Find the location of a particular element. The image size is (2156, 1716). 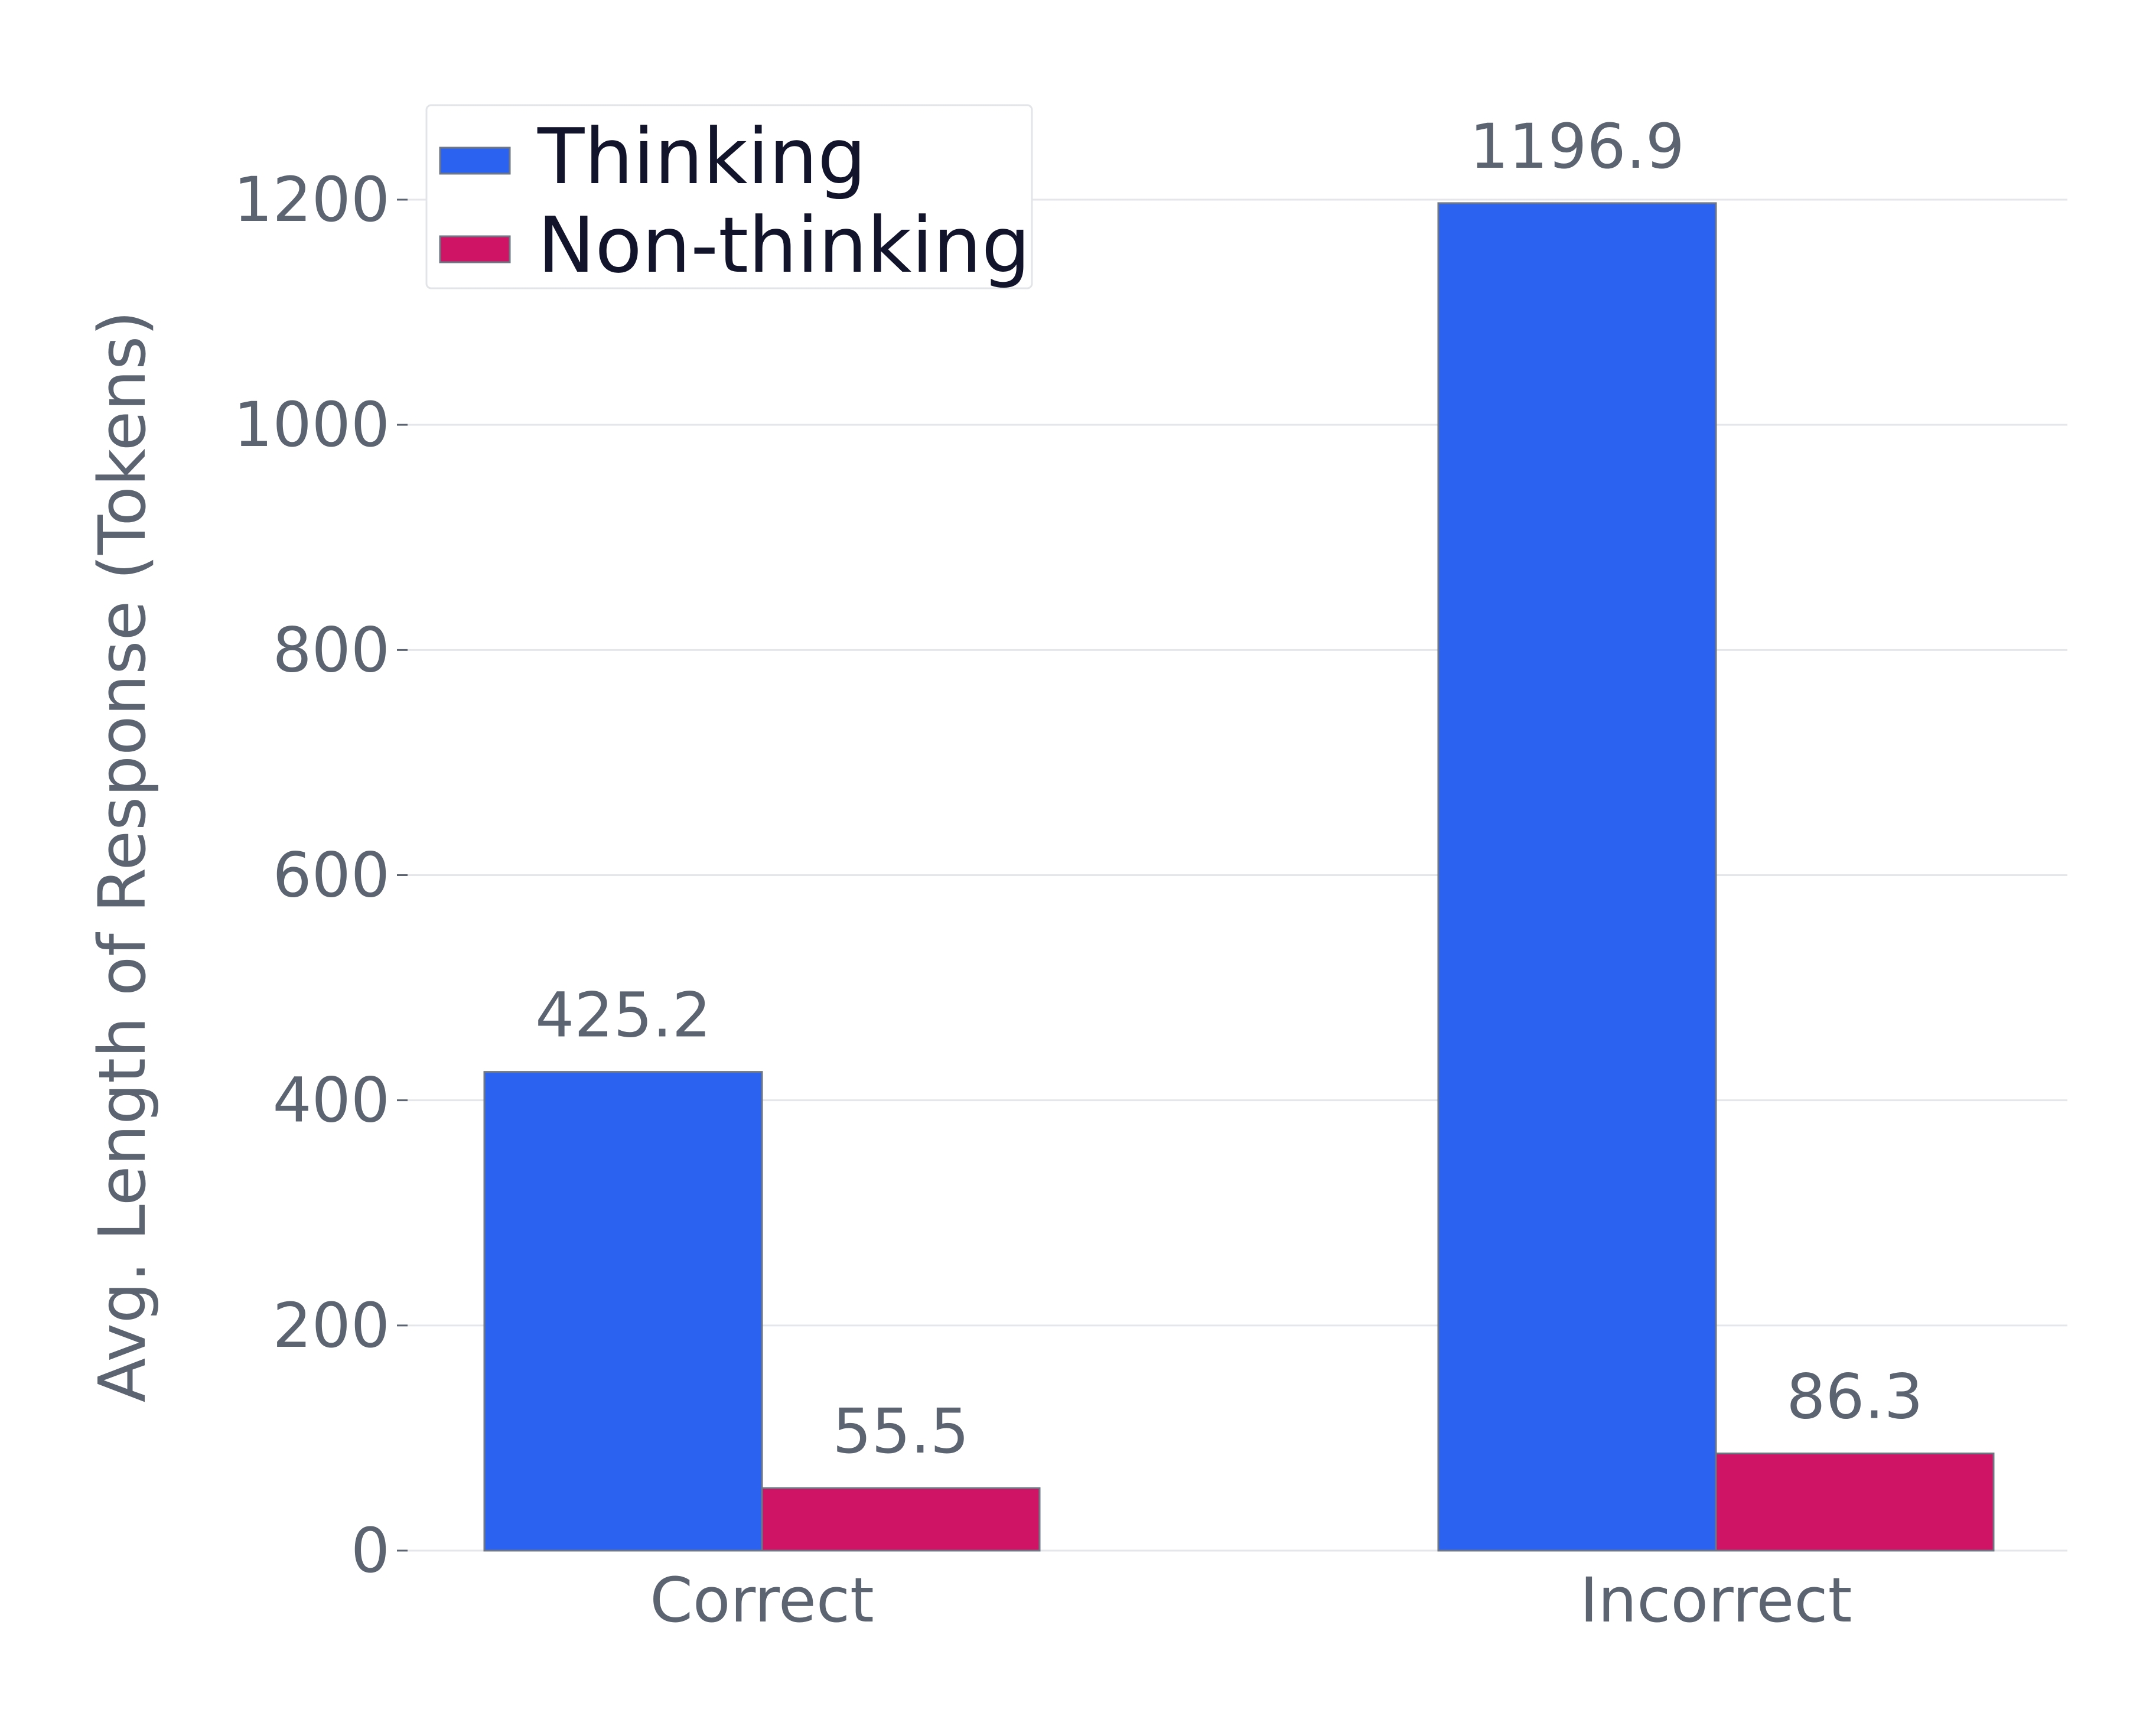

x-tick-label: Incorrect is located at coordinates (1716, 1600).